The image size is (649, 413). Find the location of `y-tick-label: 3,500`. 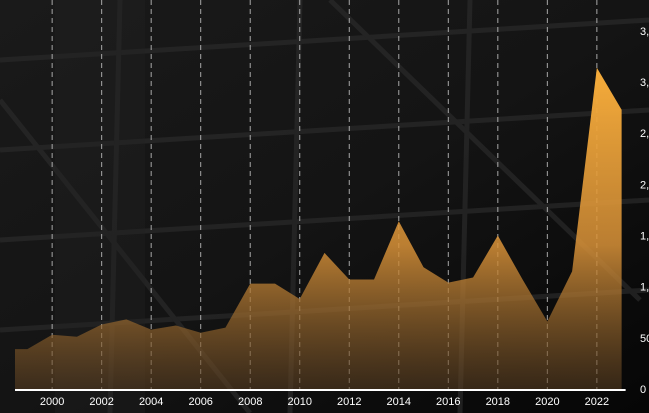

y-tick-label: 3,500 is located at coordinates (644, 32).